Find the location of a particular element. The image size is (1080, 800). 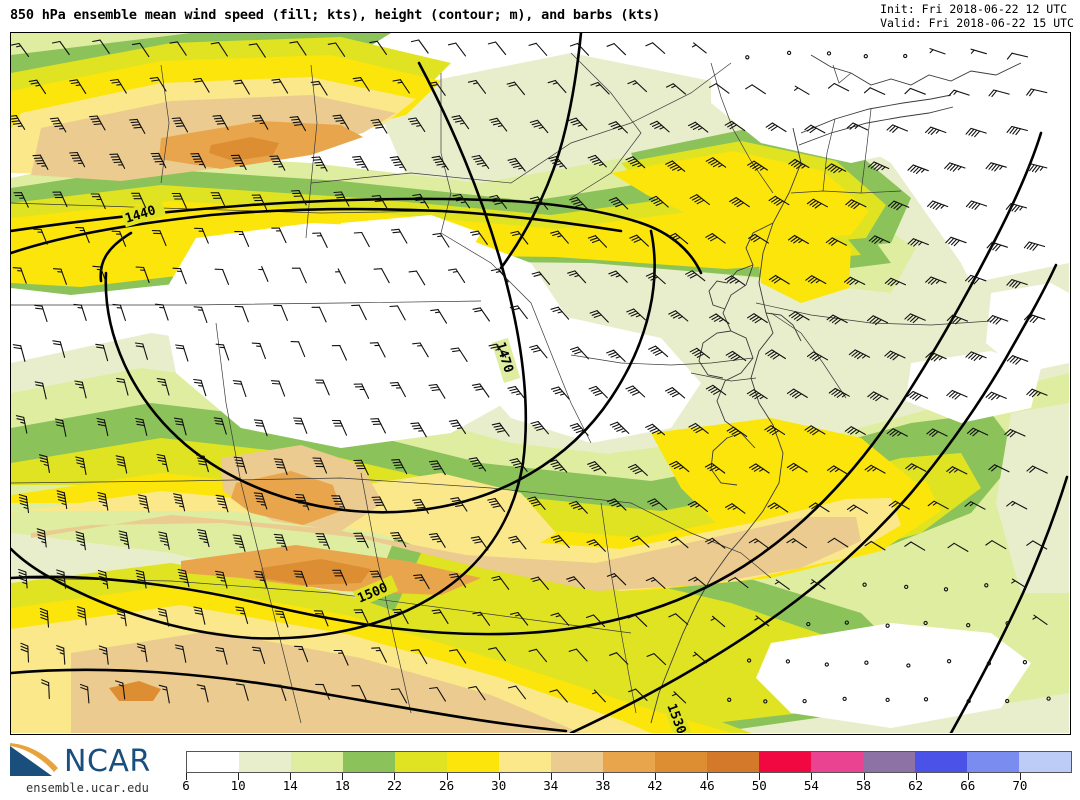

colorbar-tick-label: 54 is located at coordinates (811, 785).